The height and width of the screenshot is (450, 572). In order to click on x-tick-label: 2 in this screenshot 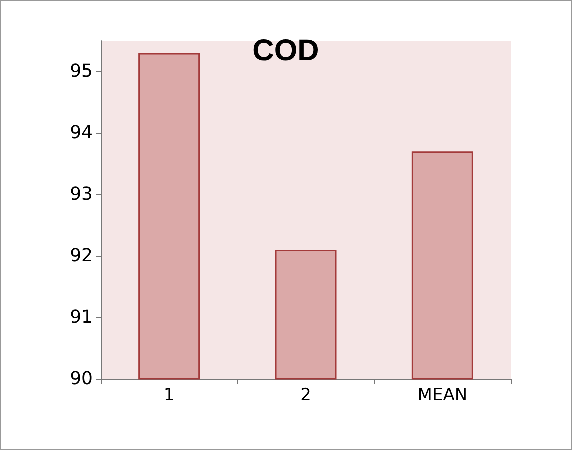, I will do `click(306, 396)`.